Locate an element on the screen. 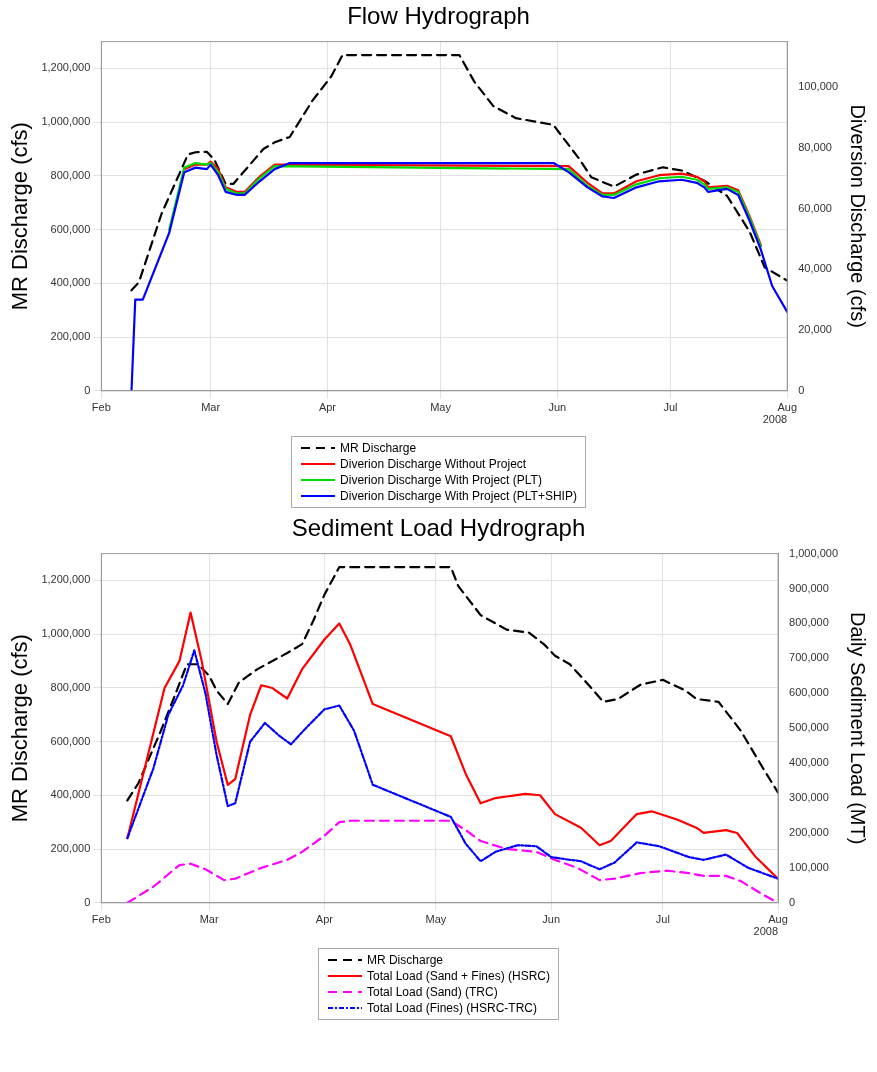  y2-tick-label: 1,000,000 is located at coordinates (813, 552).